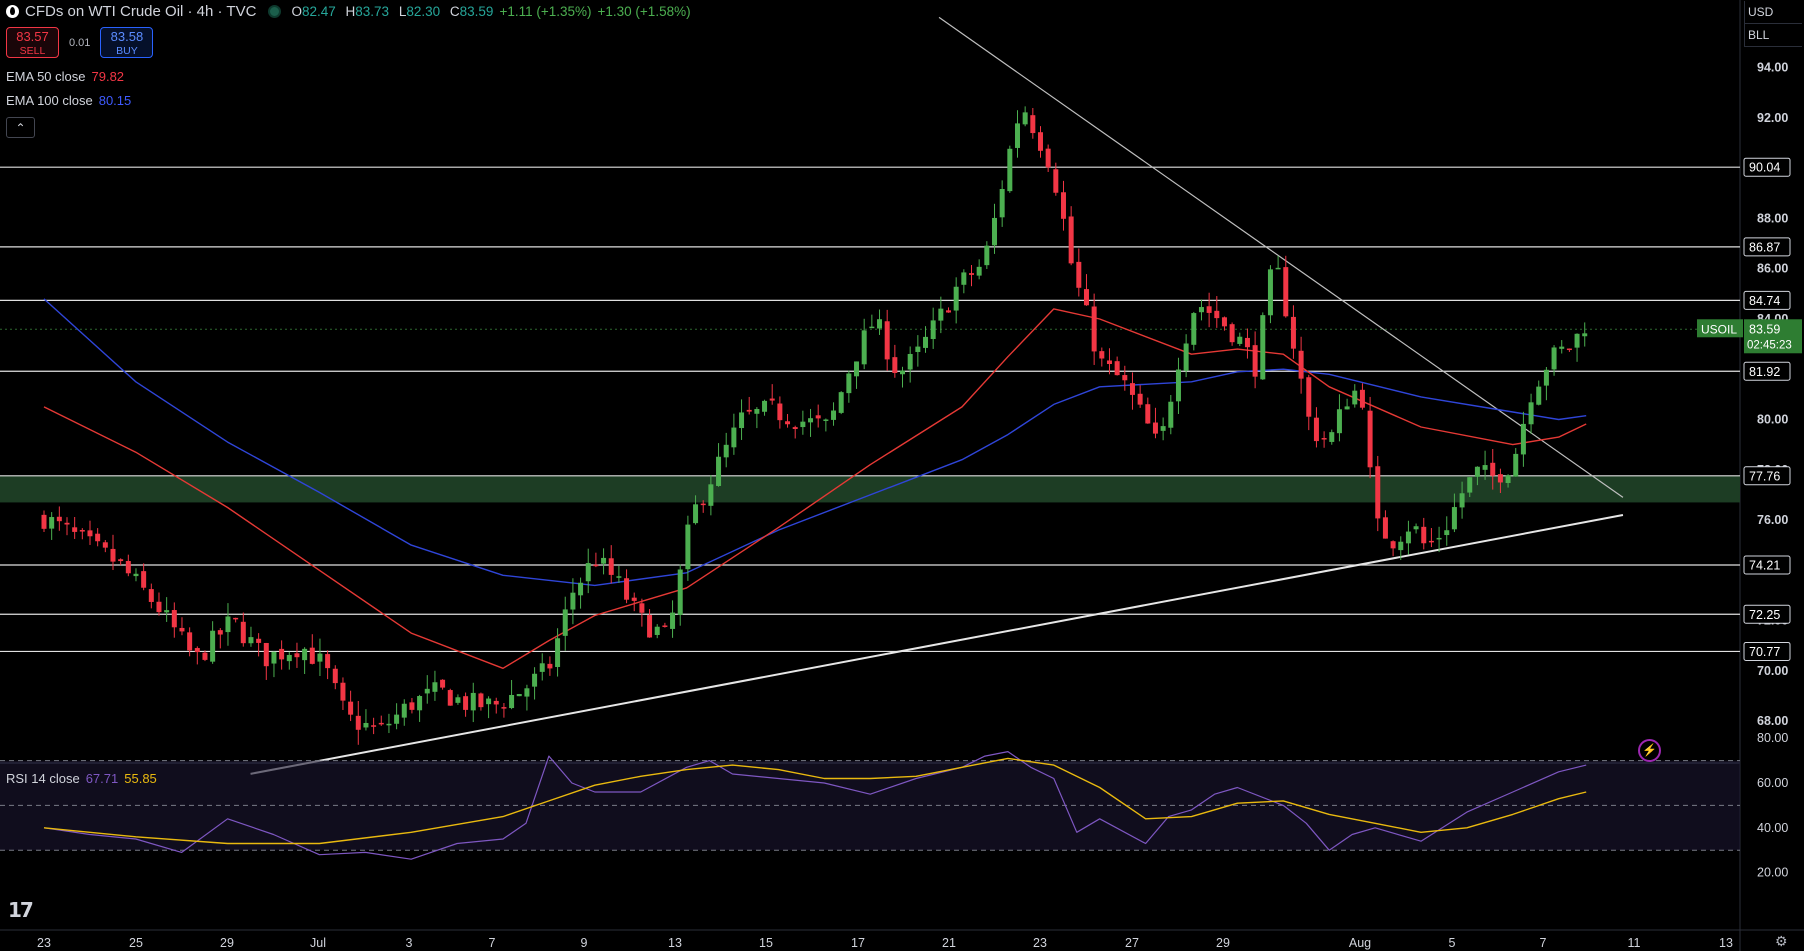 This screenshot has height=951, width=1804. What do you see at coordinates (21, 910) in the screenshot?
I see `tradingview-logo-icon: 17` at bounding box center [21, 910].